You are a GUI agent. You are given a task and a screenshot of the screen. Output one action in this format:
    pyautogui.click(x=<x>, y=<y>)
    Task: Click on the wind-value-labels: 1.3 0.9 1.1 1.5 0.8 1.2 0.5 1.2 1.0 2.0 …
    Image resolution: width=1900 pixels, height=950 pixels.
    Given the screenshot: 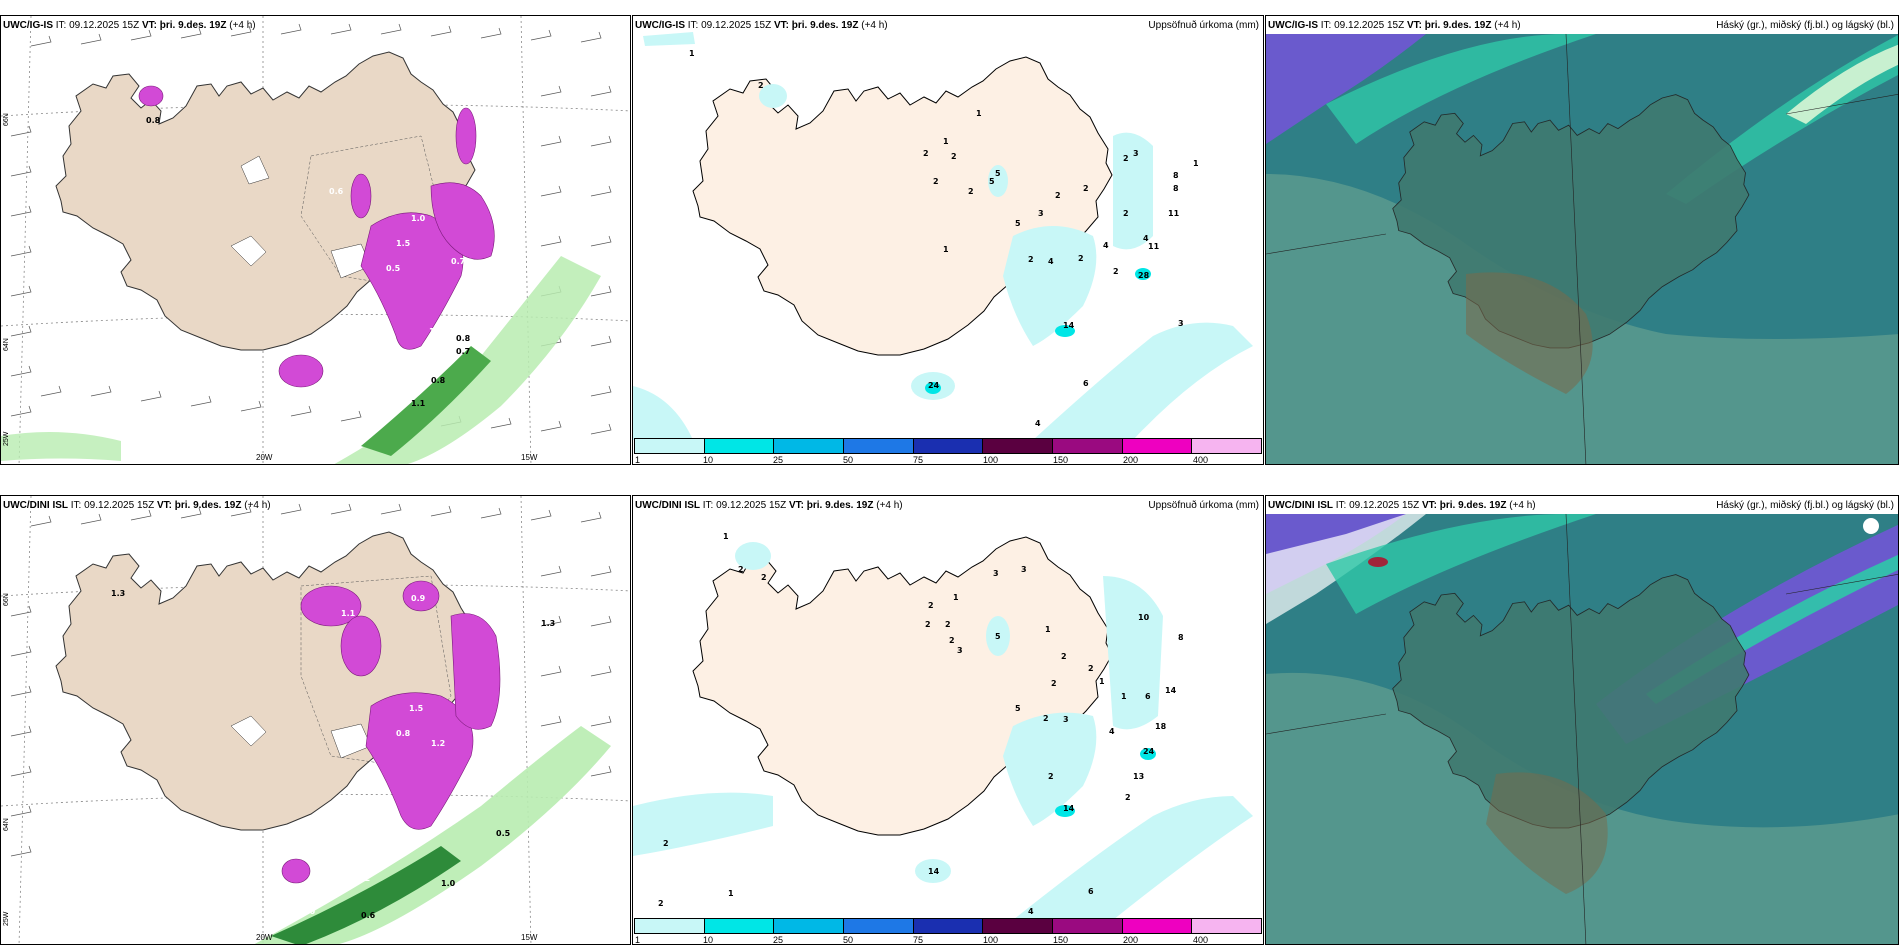 What is the action you would take?
    pyautogui.click(x=333, y=754)
    